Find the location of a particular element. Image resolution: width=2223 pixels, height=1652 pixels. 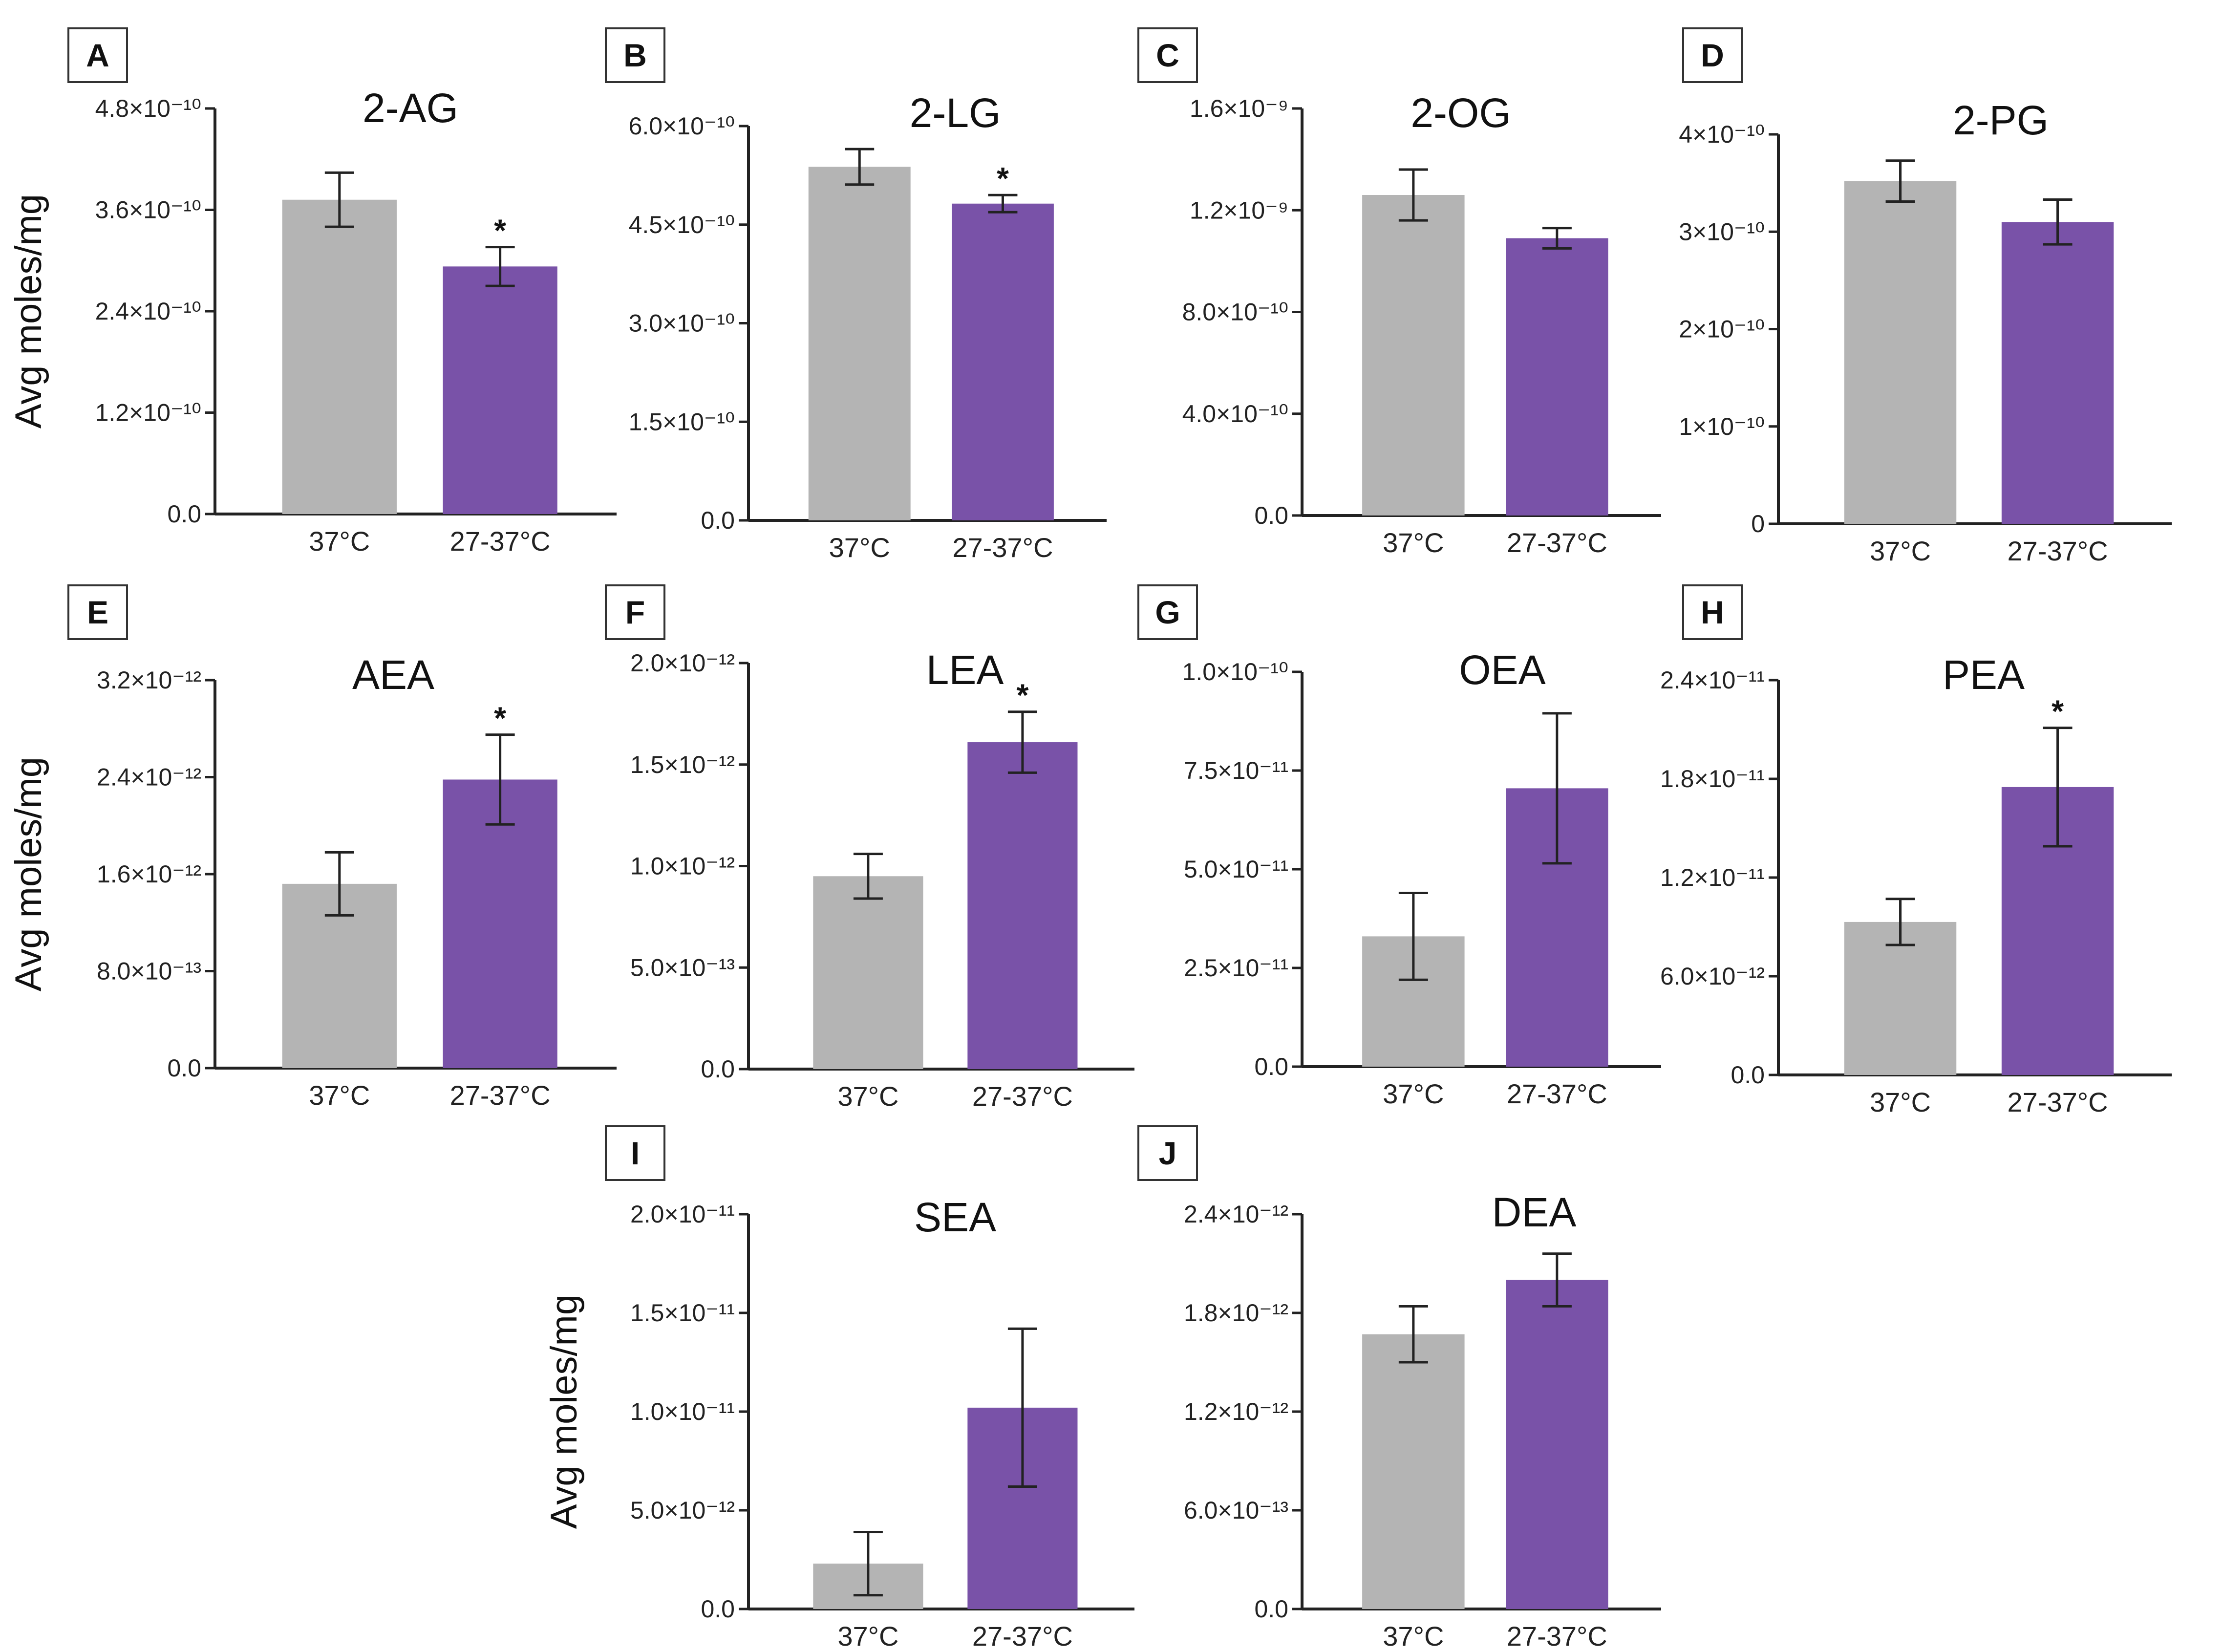

chart-title: 2-PG is located at coordinates (2001, 120).